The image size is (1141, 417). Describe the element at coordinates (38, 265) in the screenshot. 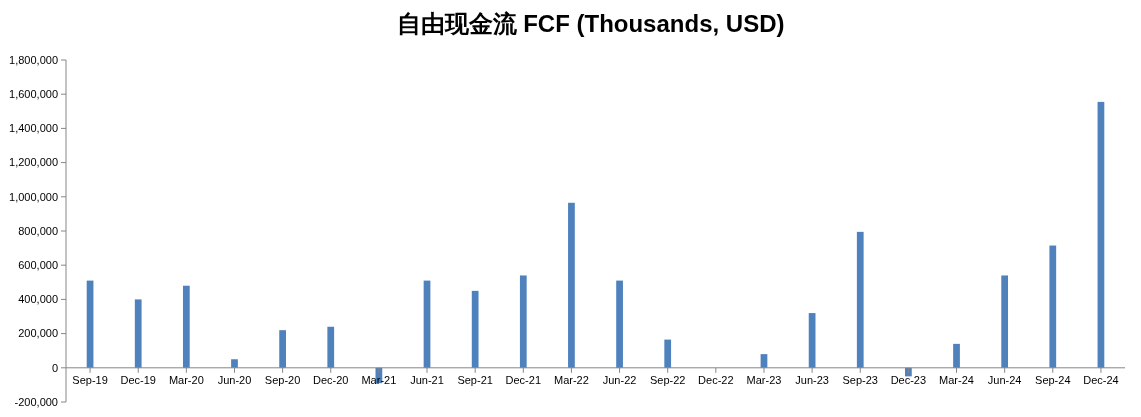

I see `y-tick-label: 600,000` at that location.